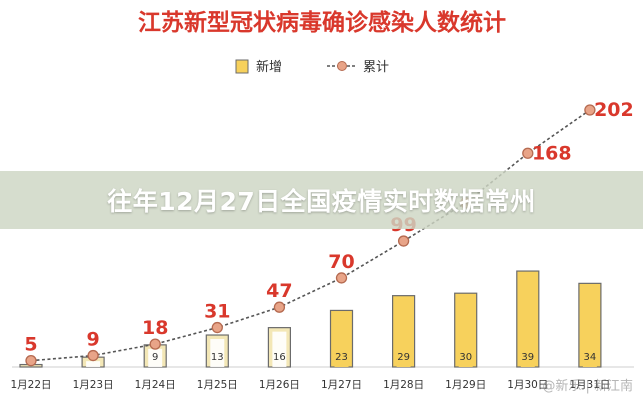 This screenshot has height=400, width=643. I want to click on line-value-label-2: 18, so click(155, 328).